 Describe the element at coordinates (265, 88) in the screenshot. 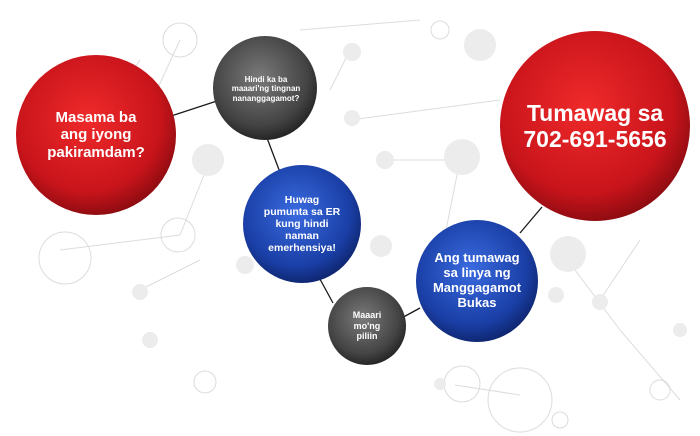

I see `node-not-seen` at that location.